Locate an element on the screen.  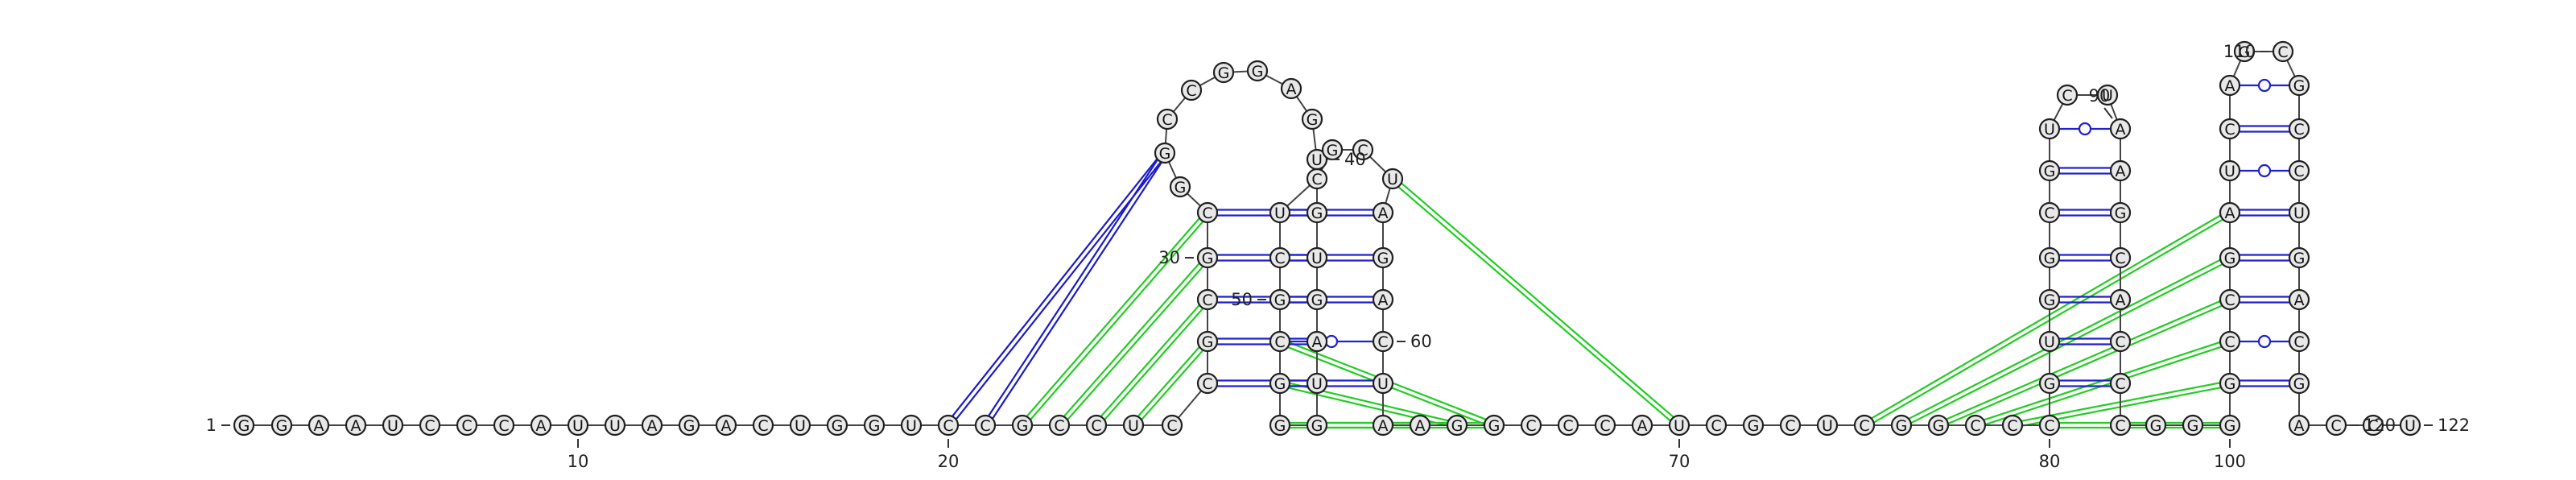
svg-text: 40 is located at coordinates (1355, 159).